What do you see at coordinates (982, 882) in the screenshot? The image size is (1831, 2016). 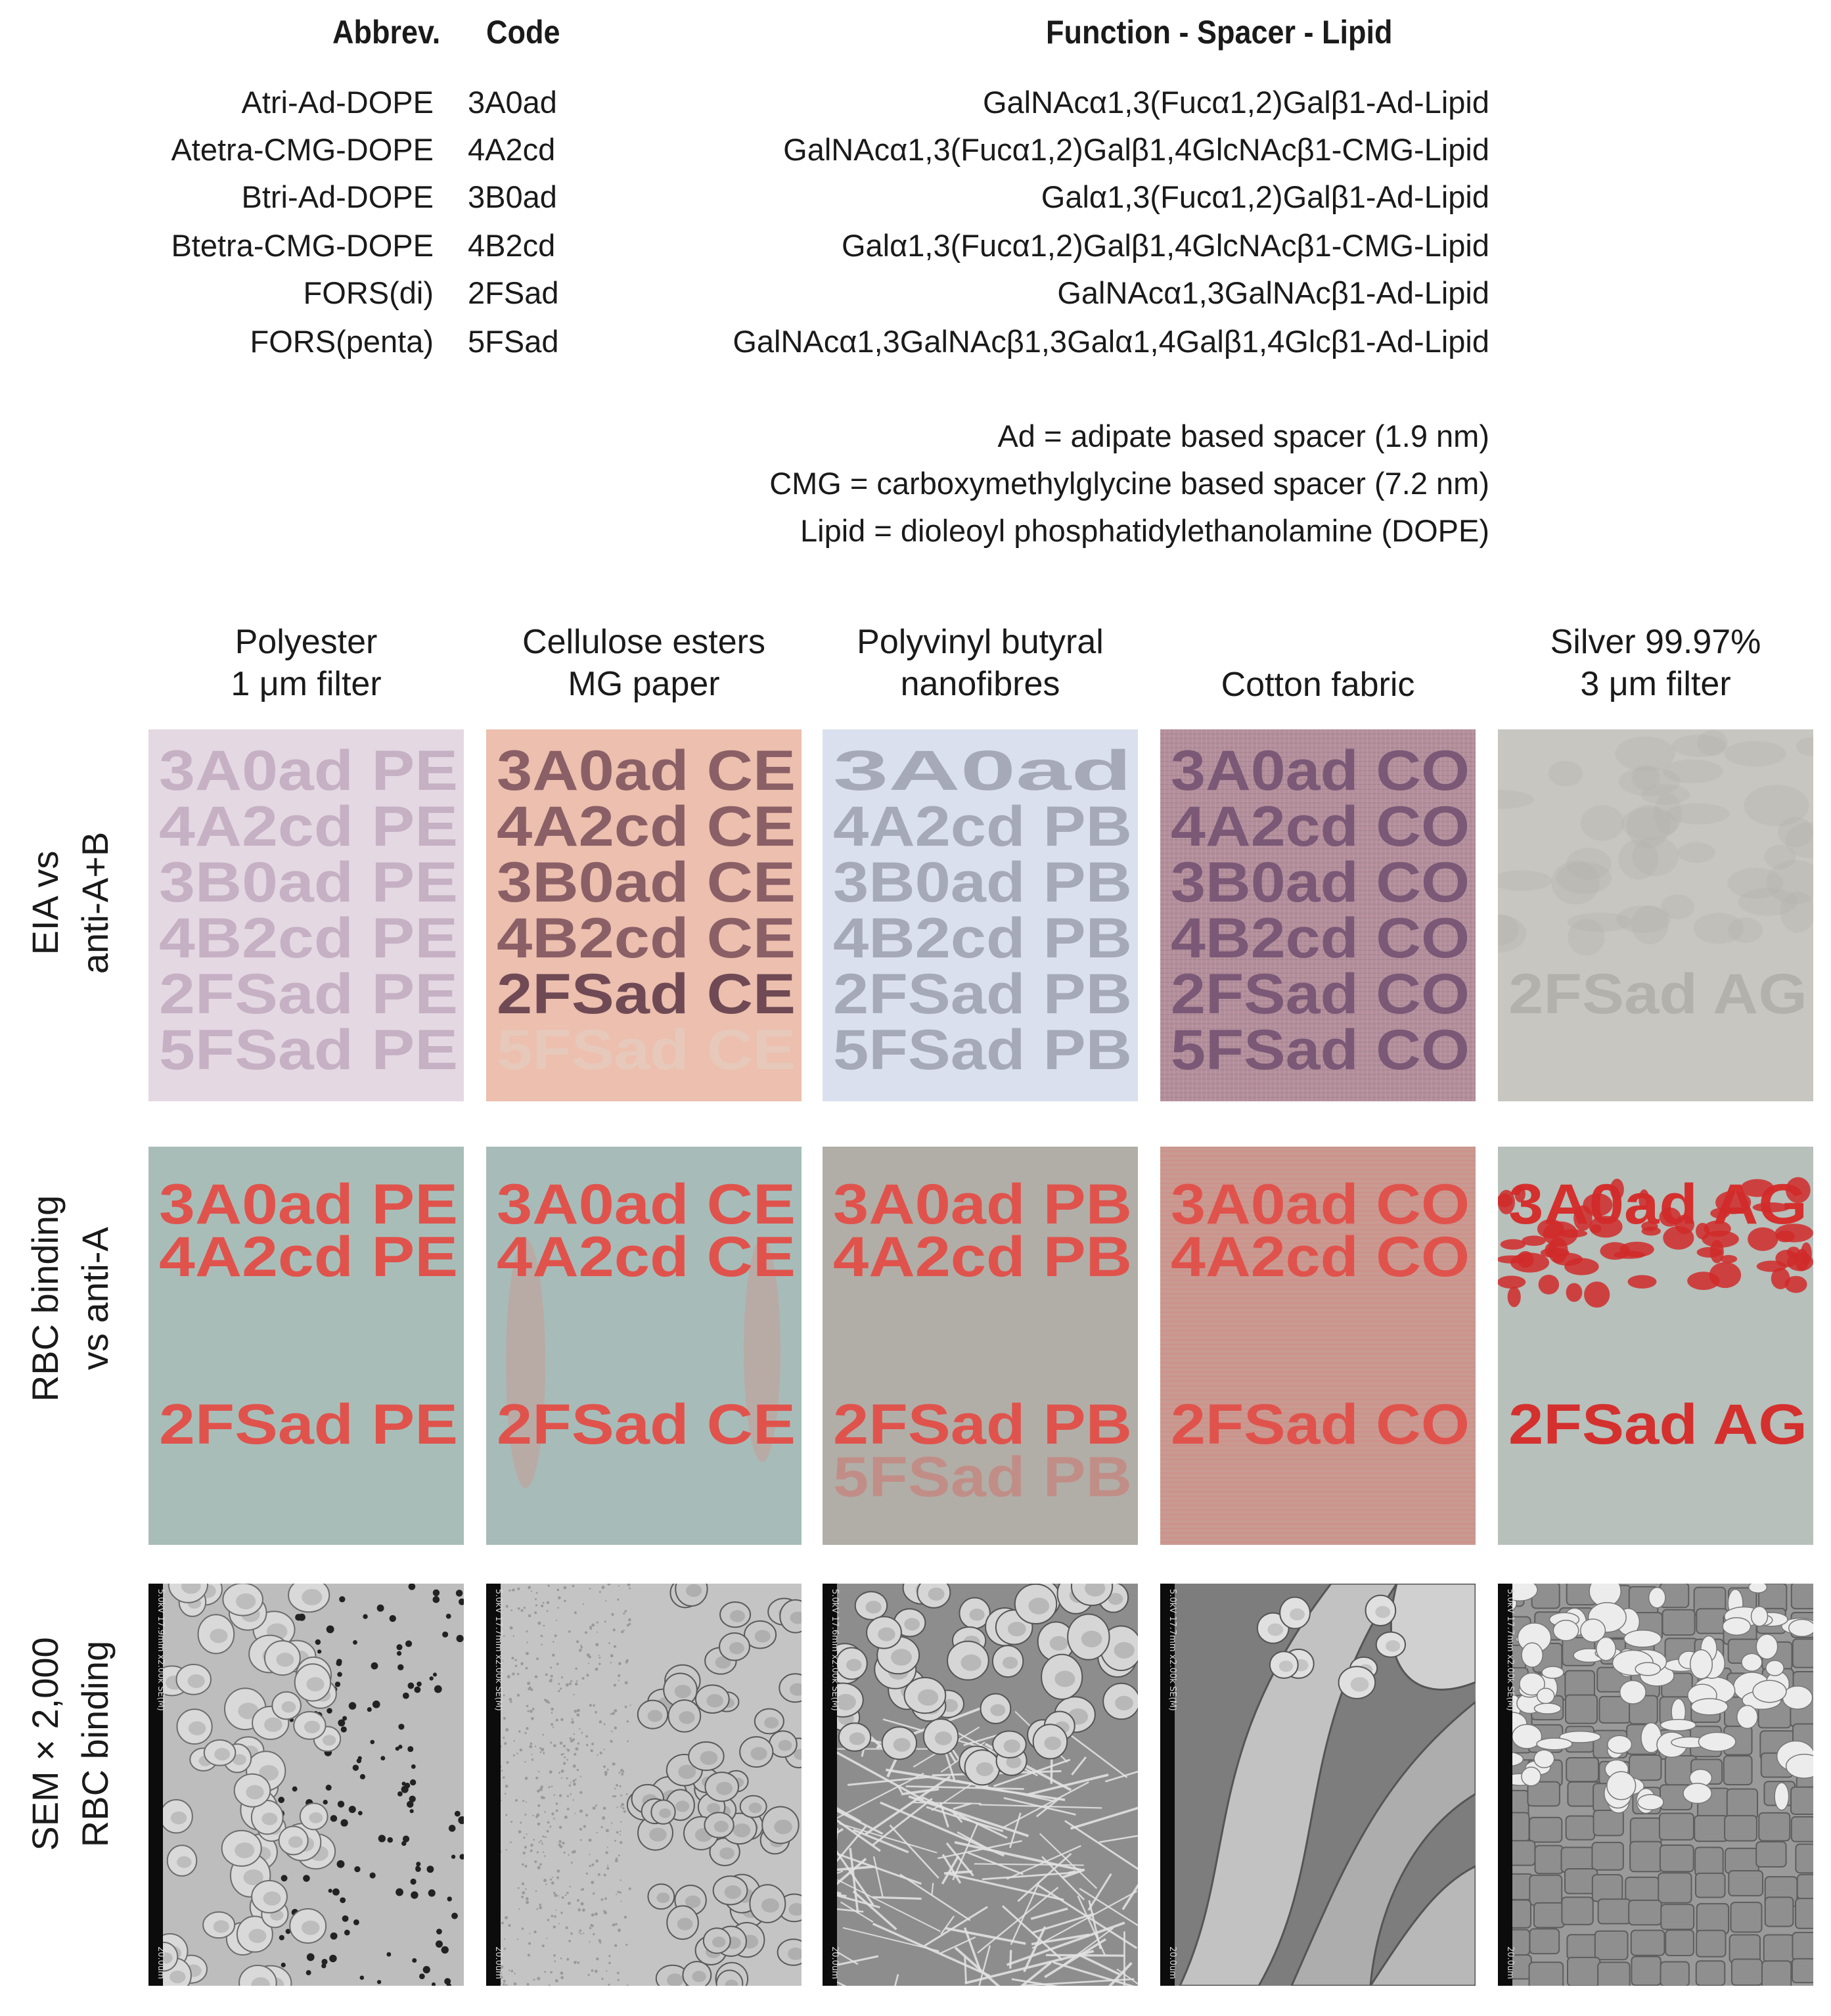 I see `eia-print-label: 3B0ad PB` at bounding box center [982, 882].